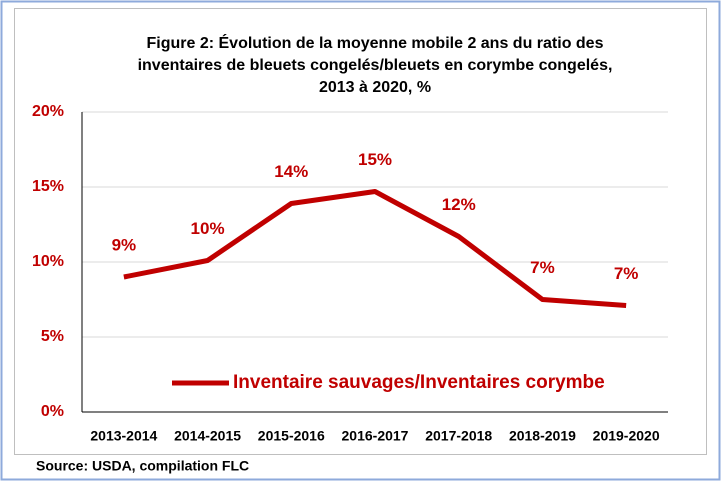 Image resolution: width=721 pixels, height=481 pixels. I want to click on x-tick-label: 2013-2014, so click(123, 436).